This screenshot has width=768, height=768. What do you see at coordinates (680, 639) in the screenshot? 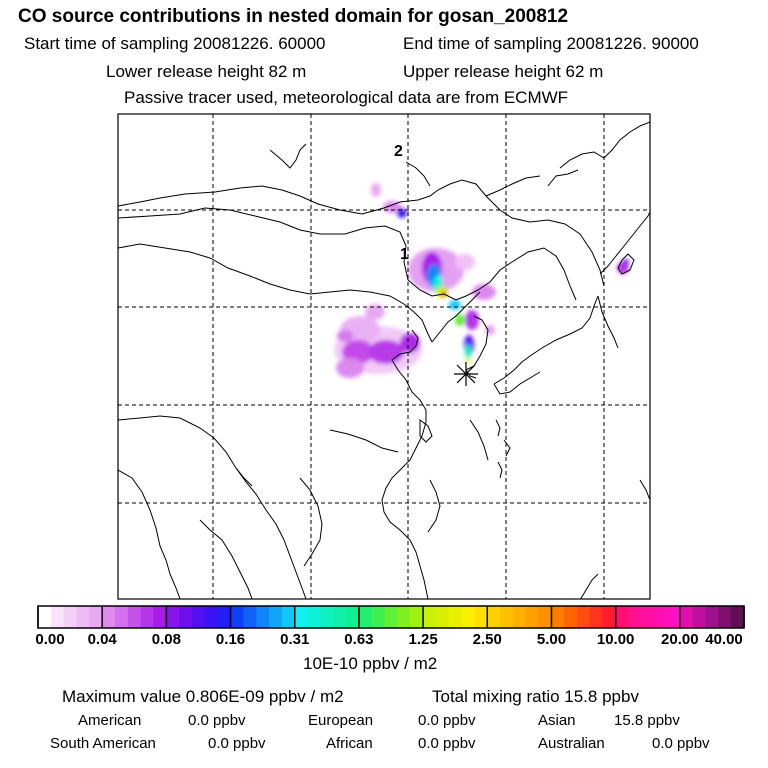
I see `colorbar-tick-label: 20.00` at bounding box center [680, 639].